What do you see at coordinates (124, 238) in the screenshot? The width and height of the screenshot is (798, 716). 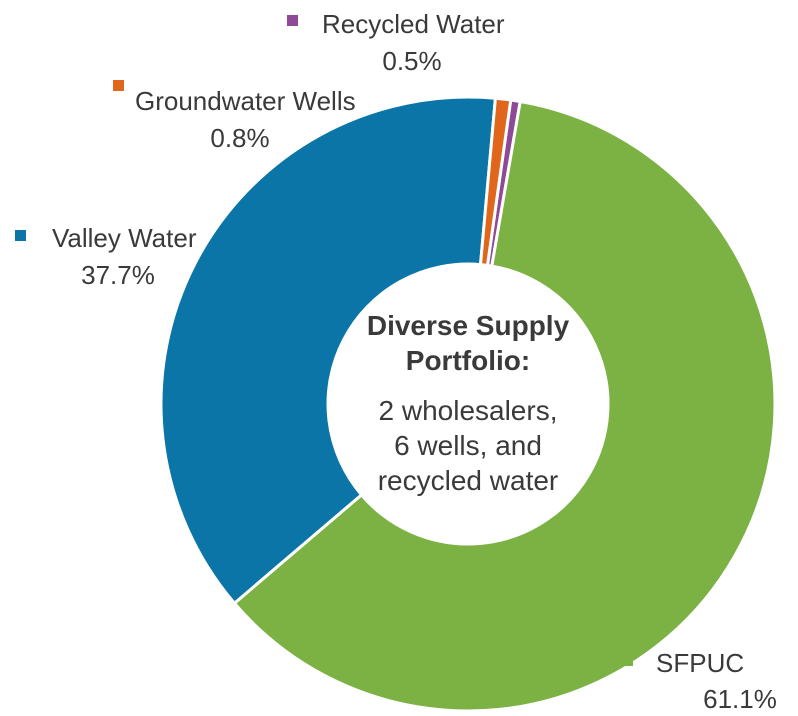 I see `label-valley-water-name: Valley Water` at bounding box center [124, 238].